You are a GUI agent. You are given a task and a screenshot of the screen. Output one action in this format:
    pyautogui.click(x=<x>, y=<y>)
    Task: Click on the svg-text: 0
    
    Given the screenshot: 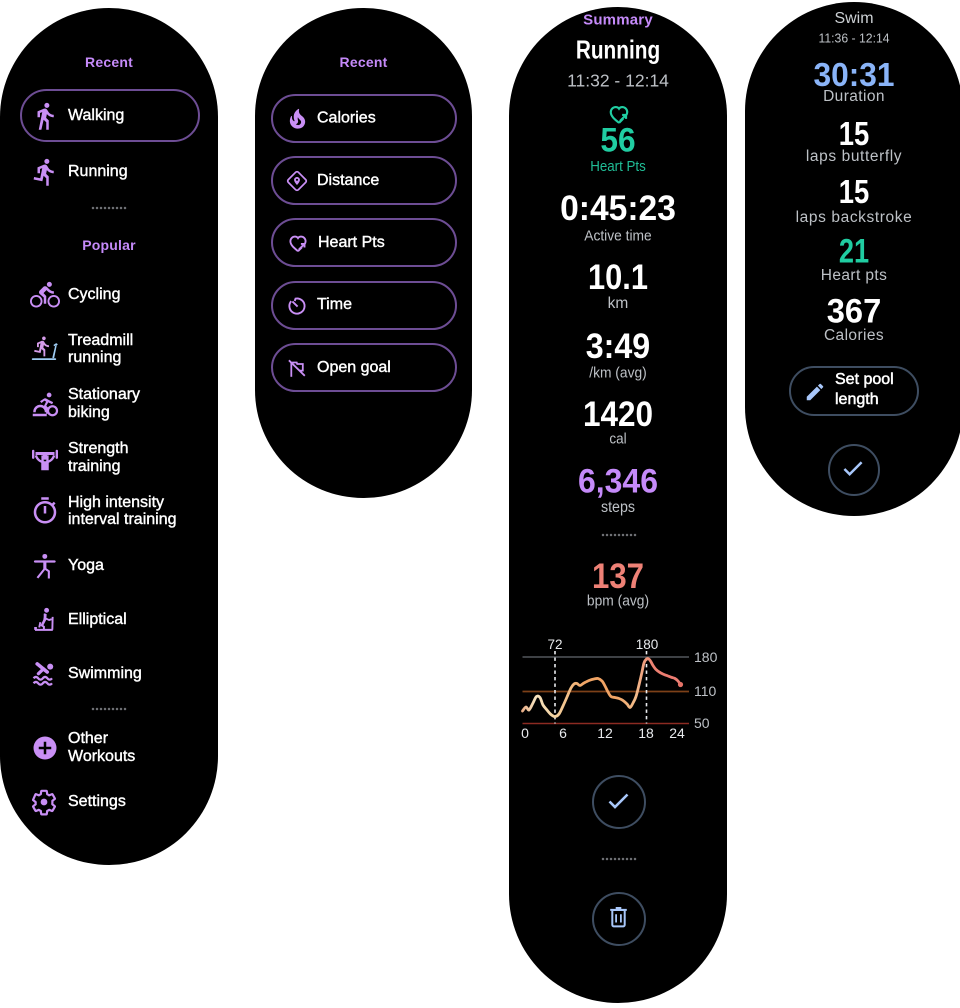 What is the action you would take?
    pyautogui.click(x=525, y=733)
    